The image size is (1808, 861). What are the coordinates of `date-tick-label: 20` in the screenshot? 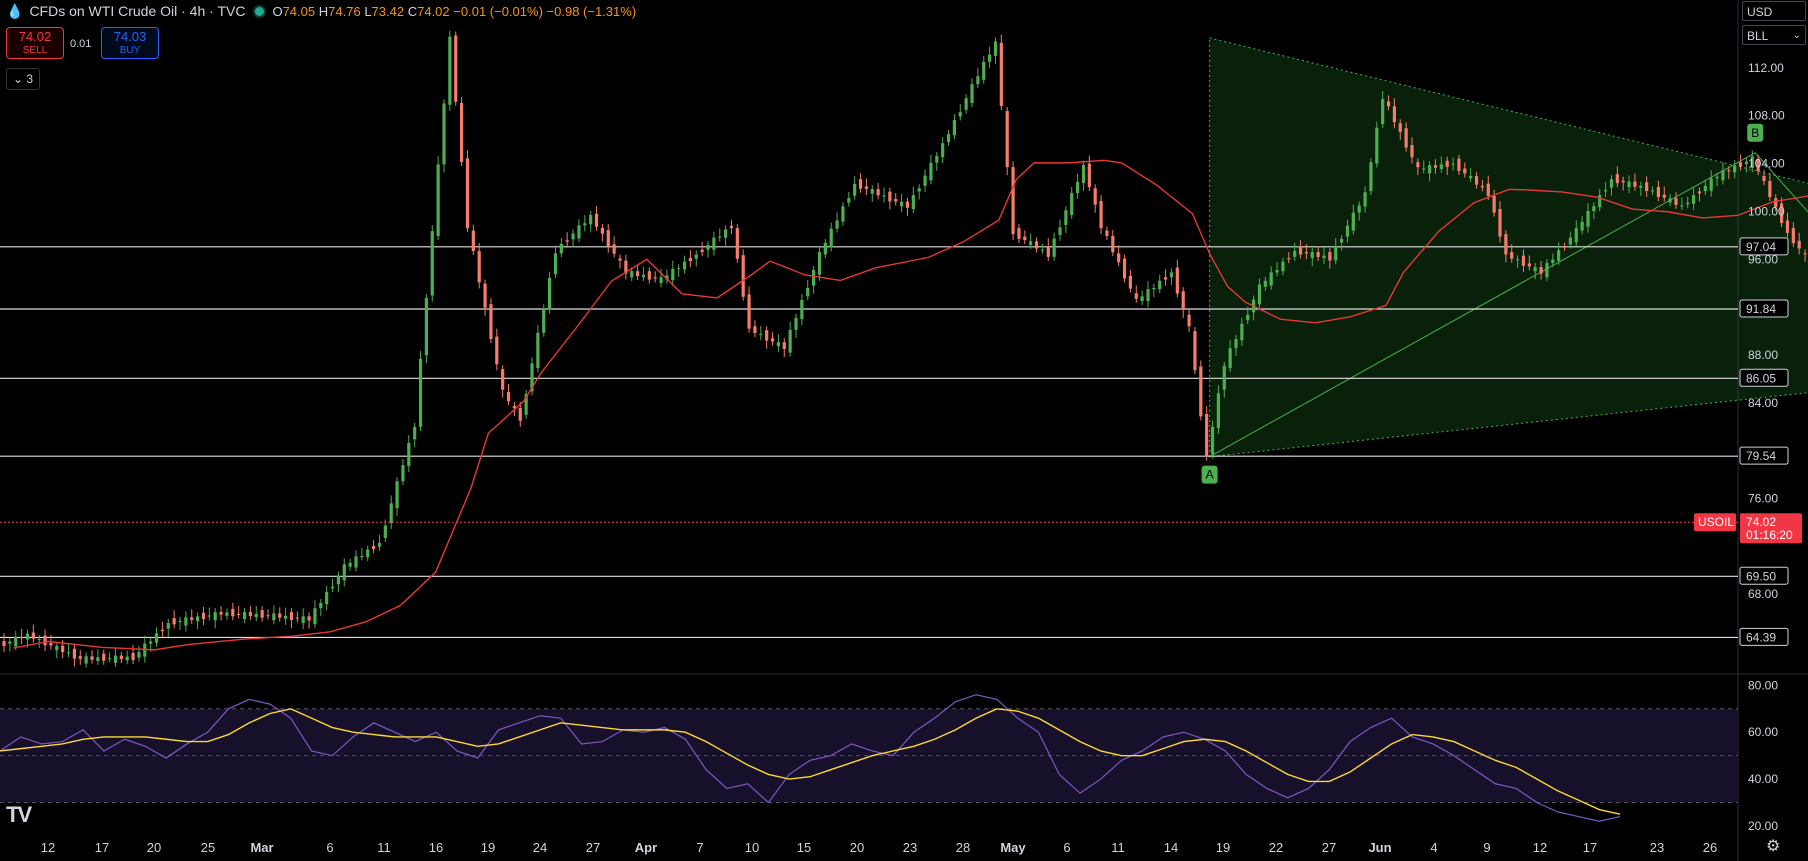 It's located at (857, 847).